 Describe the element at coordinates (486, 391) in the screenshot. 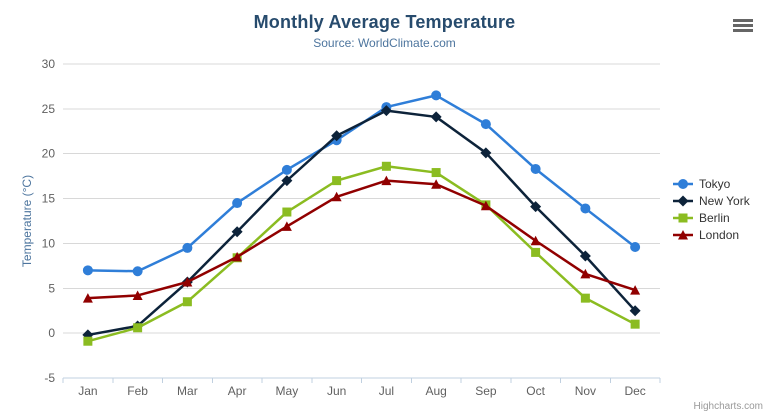

I see `x-axis-label: Sep` at that location.